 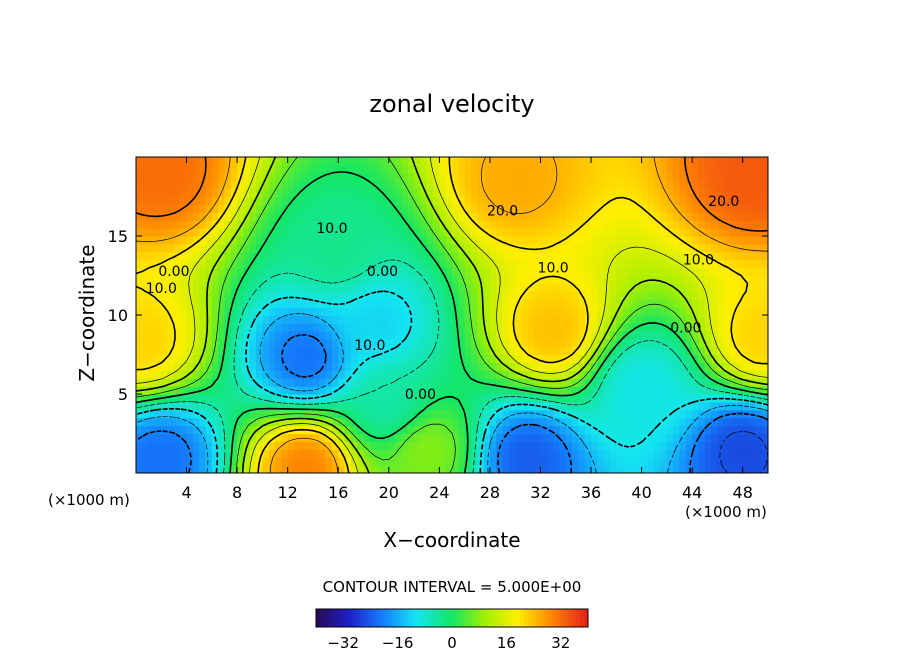 What do you see at coordinates (410, 618) in the screenshot?
I see `colorbar-segment` at bounding box center [410, 618].